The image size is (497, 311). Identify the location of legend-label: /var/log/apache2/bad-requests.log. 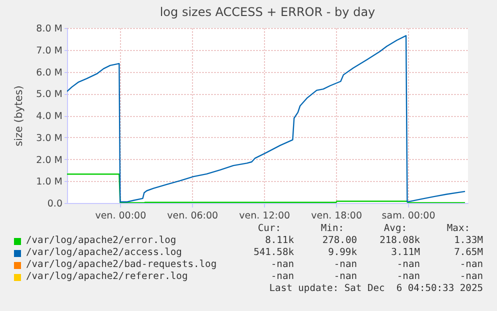
(121, 265).